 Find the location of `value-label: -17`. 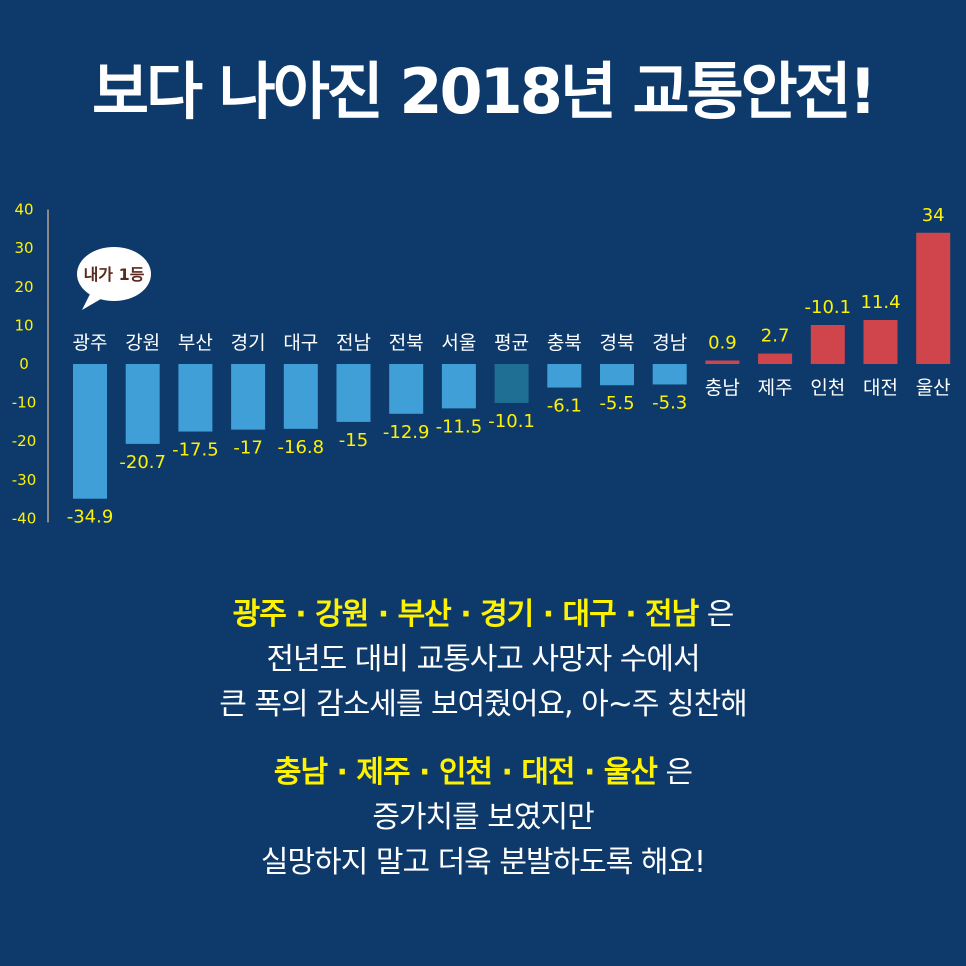

value-label: -17 is located at coordinates (247, 448).